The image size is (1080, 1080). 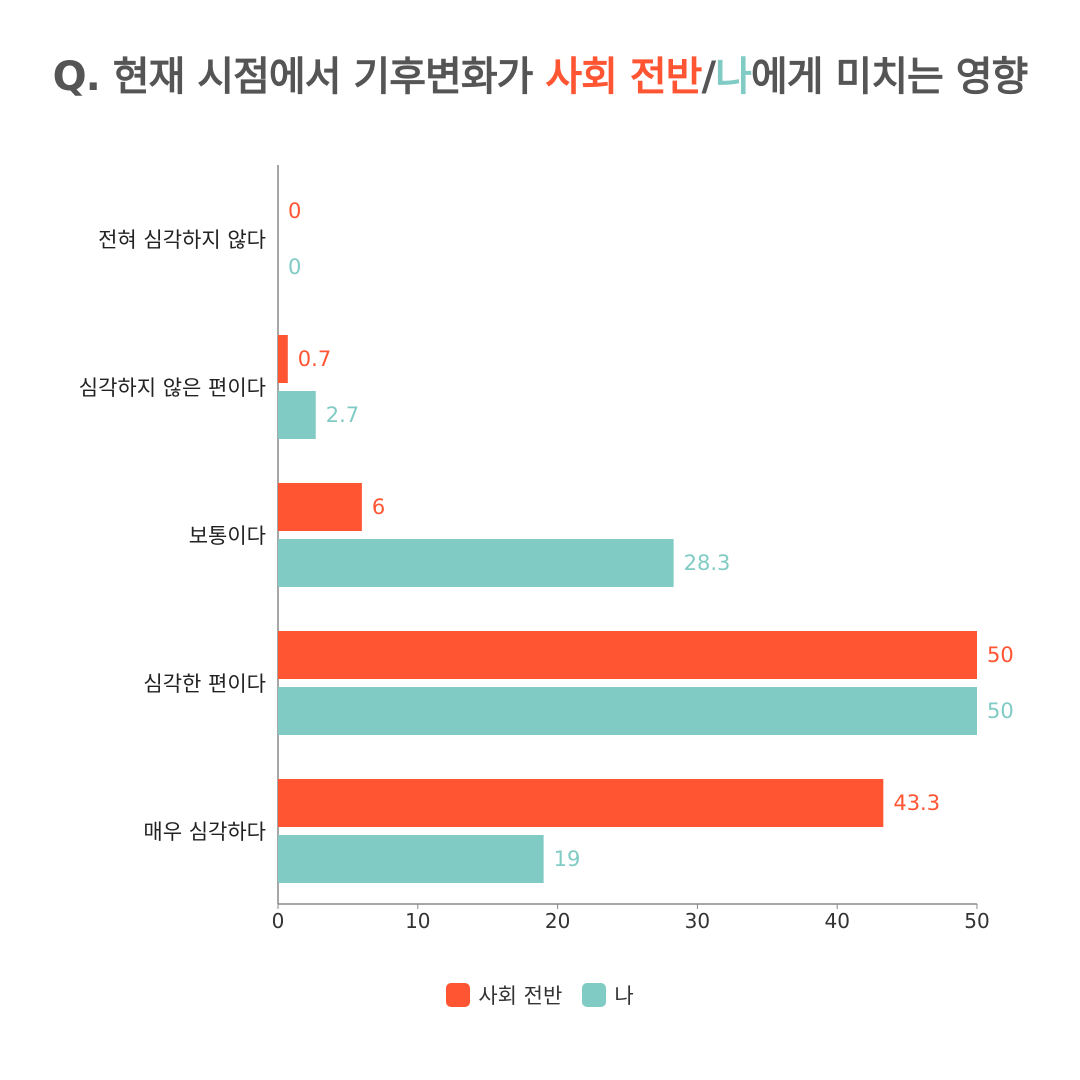 I want to click on legend-item-me: 나, so click(x=608, y=995).